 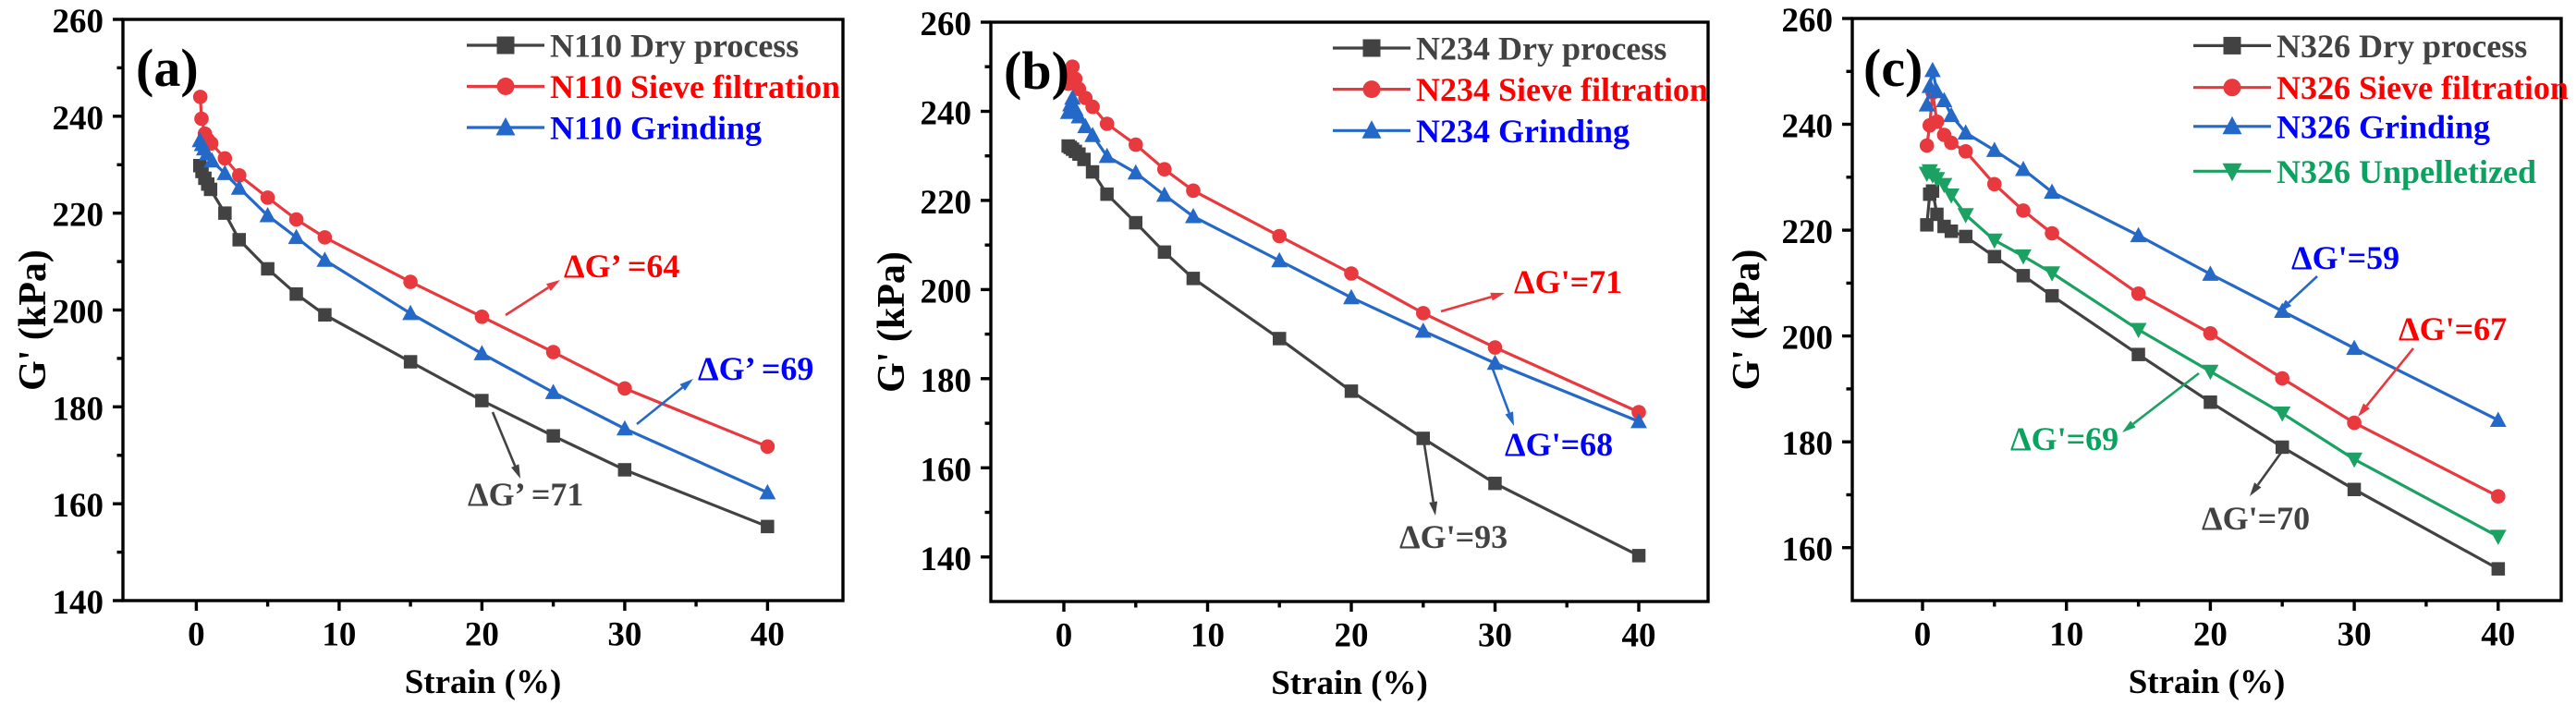 What do you see at coordinates (1453, 536) in the screenshot?
I see `svg-text: ΔG'=93` at bounding box center [1453, 536].